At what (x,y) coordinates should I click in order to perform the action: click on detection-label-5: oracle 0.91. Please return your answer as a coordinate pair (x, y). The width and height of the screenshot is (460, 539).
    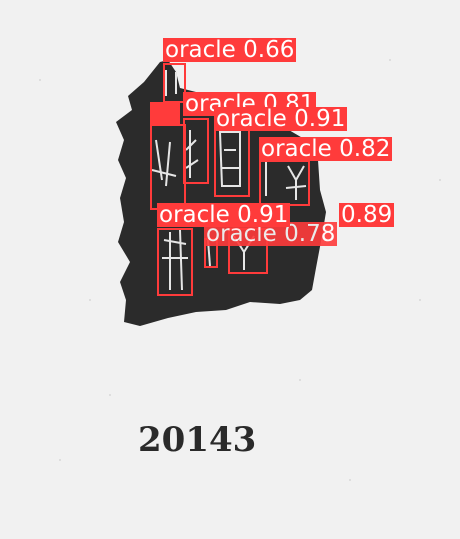
    Looking at the image, I should click on (224, 215).